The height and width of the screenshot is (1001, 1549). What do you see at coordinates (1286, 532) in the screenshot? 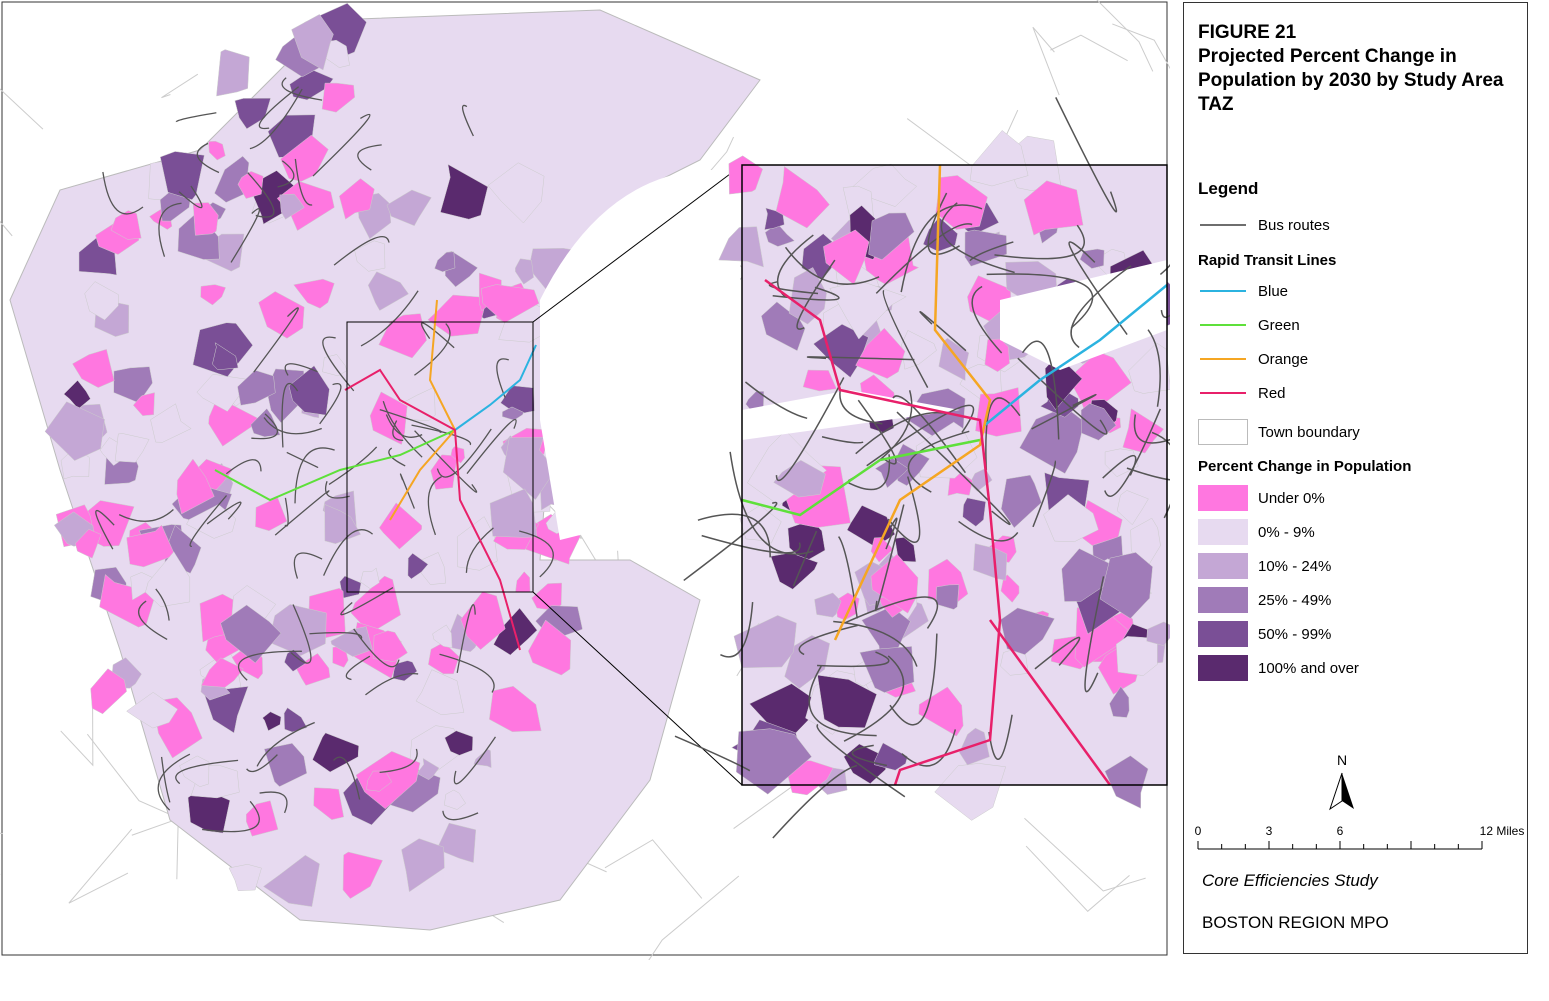
I see `legend-label: 0% - 9%` at bounding box center [1286, 532].